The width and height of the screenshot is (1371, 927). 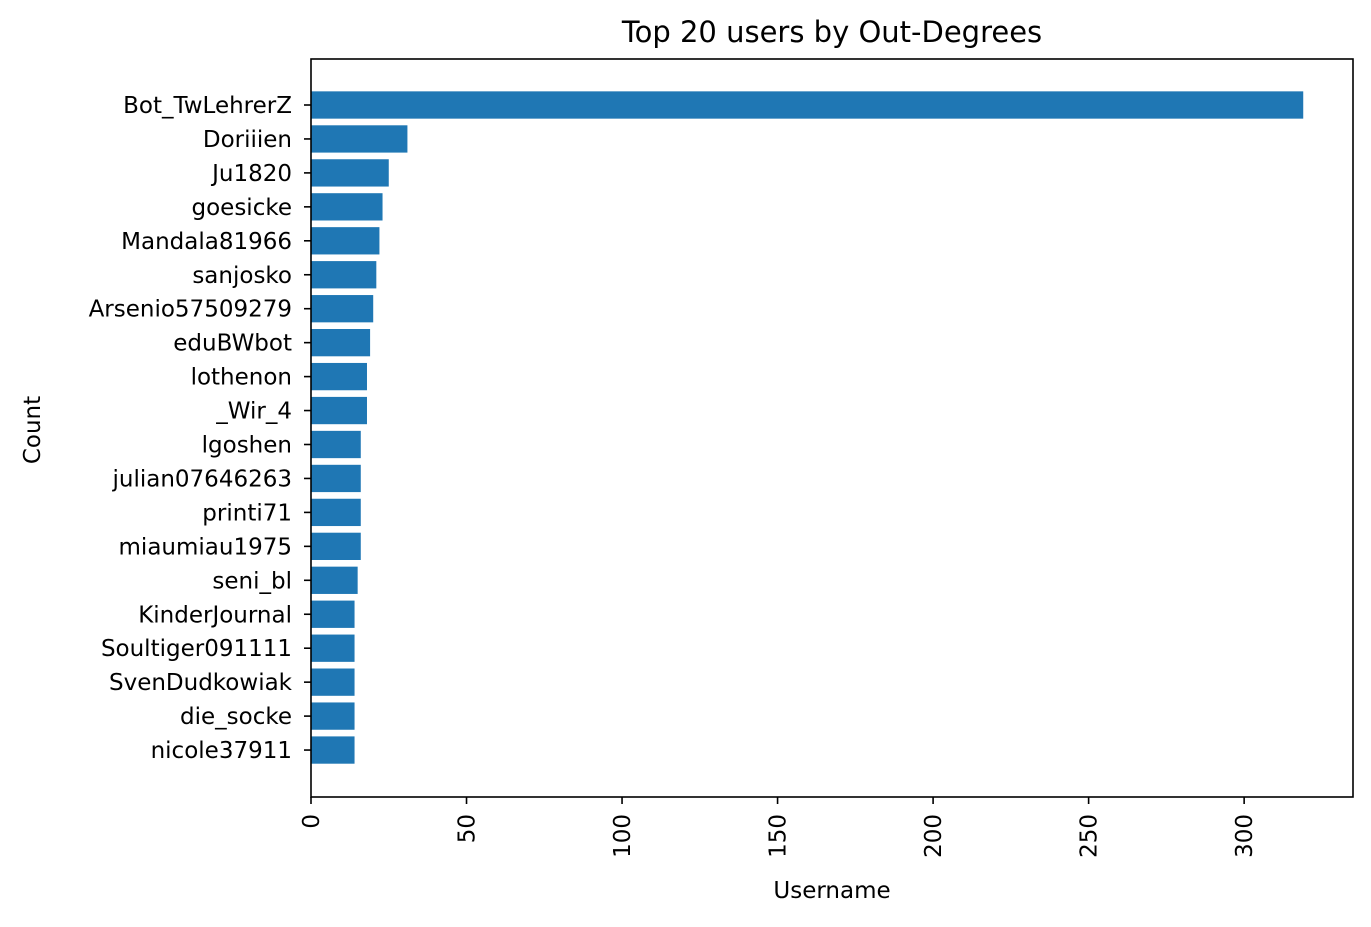 What do you see at coordinates (247, 446) in the screenshot?
I see `y-tick-label: lgoshen` at bounding box center [247, 446].